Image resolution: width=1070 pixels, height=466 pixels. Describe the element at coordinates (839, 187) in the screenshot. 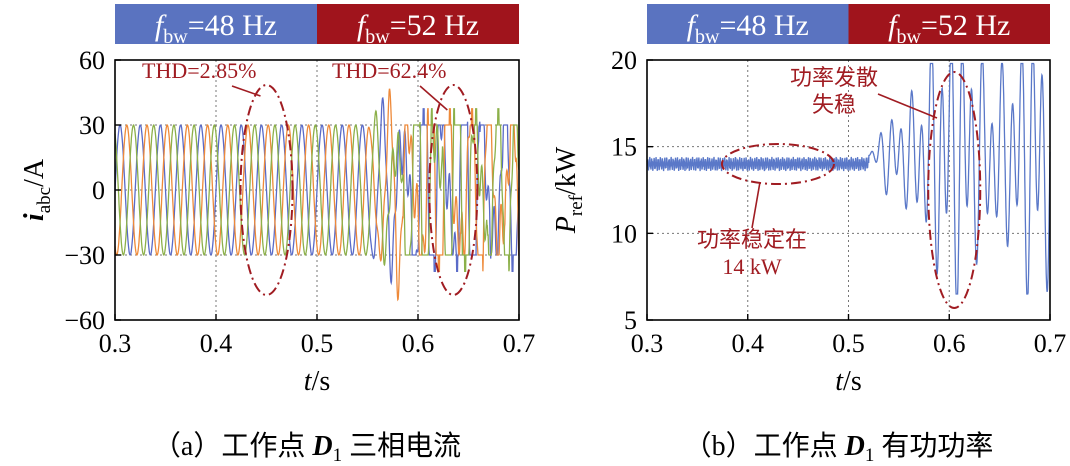

I see `annotations-b: 功率稳定在 14 kW 功率发散 失稳` at that location.